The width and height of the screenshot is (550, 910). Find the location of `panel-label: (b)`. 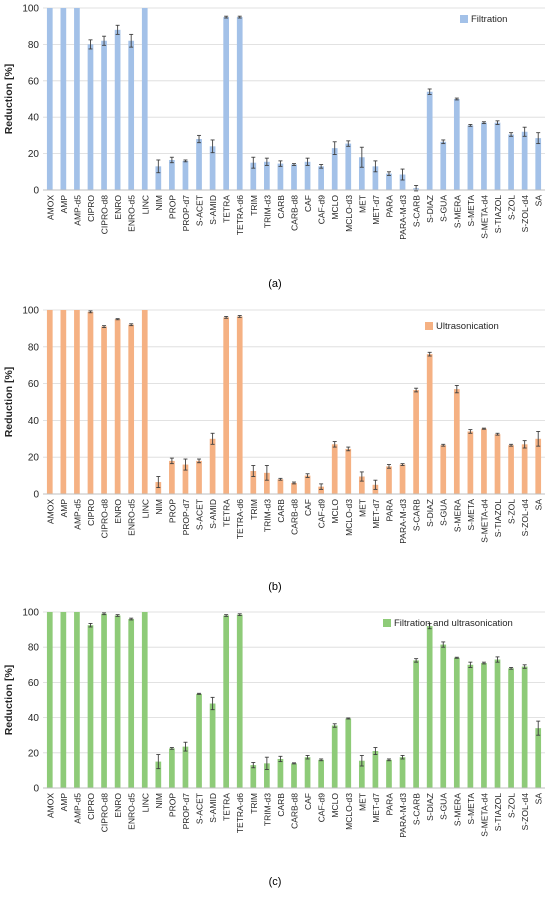

panel-label: (b) is located at coordinates (274, 587).